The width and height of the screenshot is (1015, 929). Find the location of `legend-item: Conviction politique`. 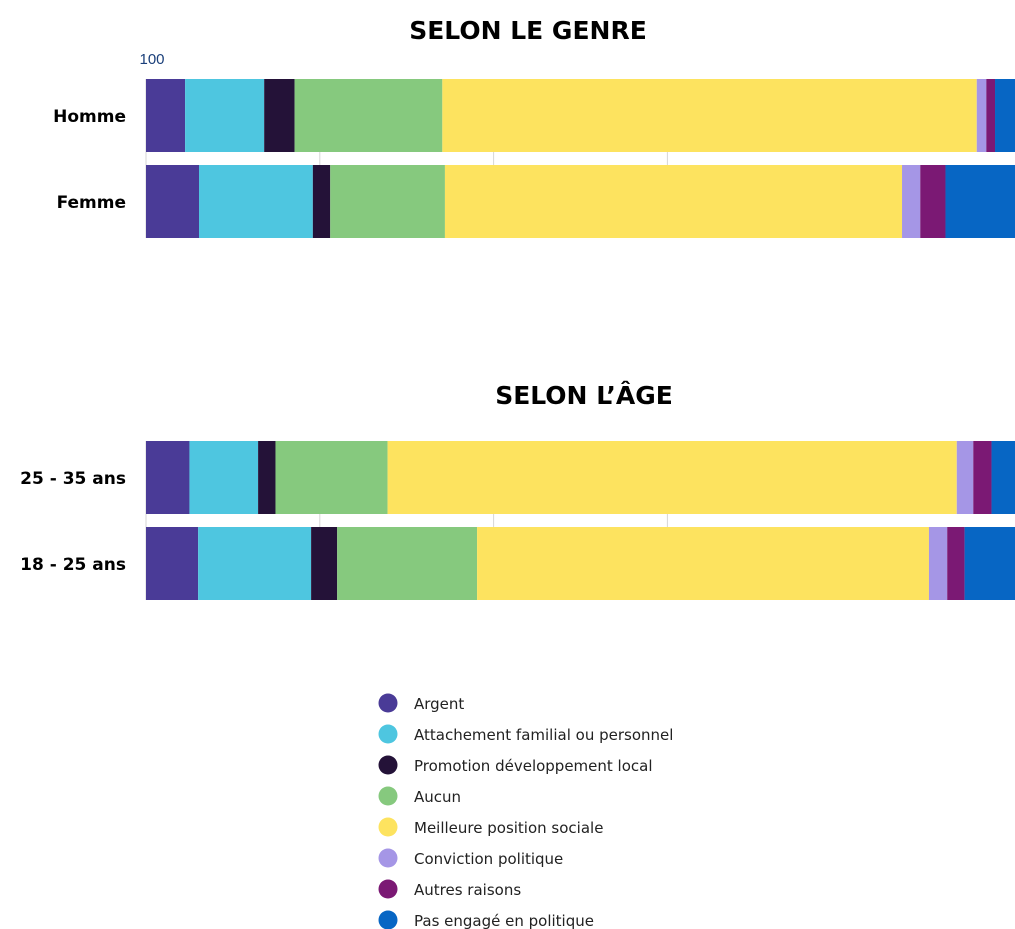

legend-item: Conviction politique is located at coordinates (470, 858).